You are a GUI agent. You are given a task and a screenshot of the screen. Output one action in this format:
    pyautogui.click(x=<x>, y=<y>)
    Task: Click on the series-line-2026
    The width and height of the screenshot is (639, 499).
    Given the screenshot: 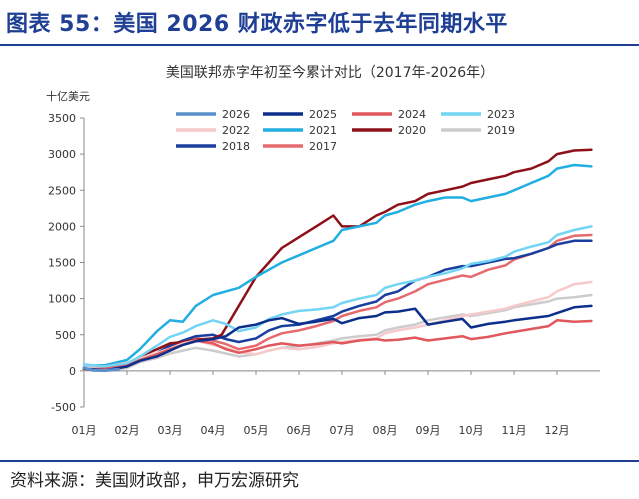 What is the action you would take?
    pyautogui.click(x=101, y=369)
    